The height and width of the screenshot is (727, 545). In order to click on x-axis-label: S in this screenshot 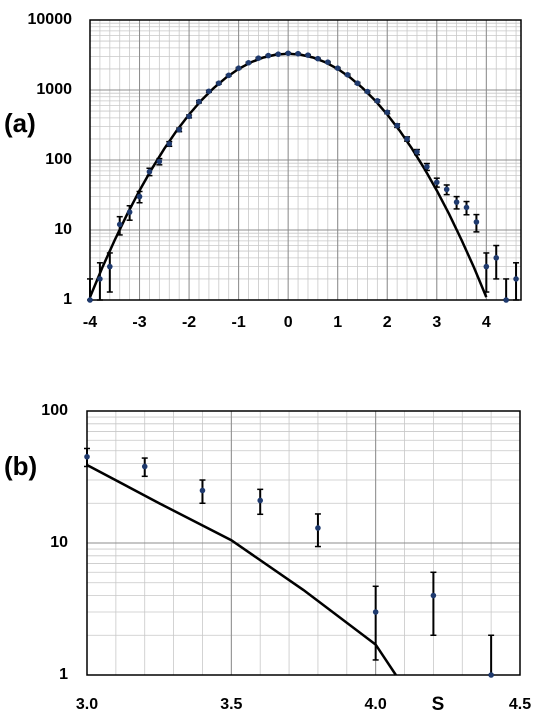, I will do `click(438, 704)`.